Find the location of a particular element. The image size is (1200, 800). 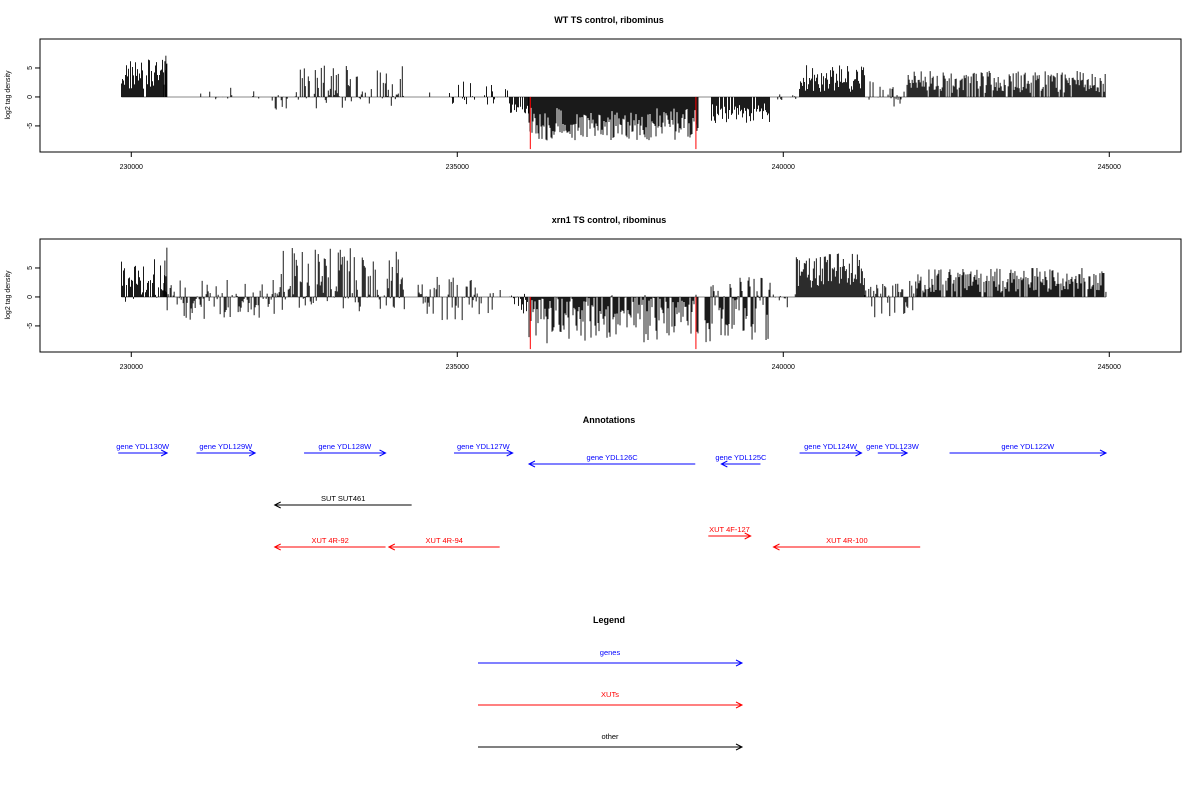

wt-y-axis: -5 0 5 is located at coordinates (34, 97).